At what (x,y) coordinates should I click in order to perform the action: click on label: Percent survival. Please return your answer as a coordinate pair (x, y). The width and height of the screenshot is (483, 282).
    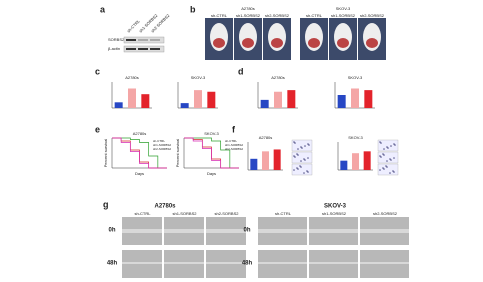
    Looking at the image, I should click on (105, 153).